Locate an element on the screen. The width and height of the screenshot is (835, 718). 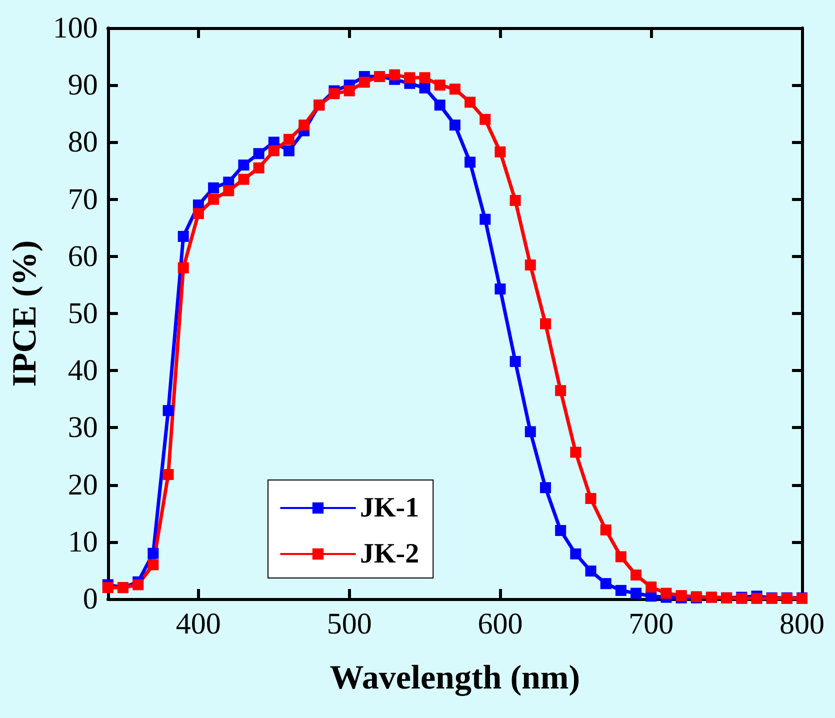
y-tick-label: 0 is located at coordinates (90, 599).